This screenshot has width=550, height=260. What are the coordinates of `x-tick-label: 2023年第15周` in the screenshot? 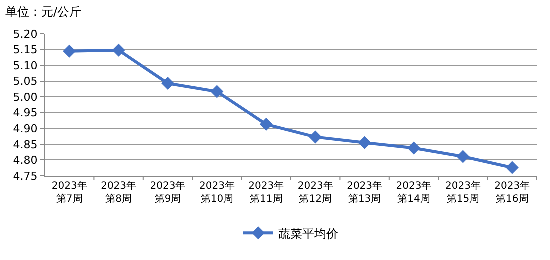 It's located at (463, 192).